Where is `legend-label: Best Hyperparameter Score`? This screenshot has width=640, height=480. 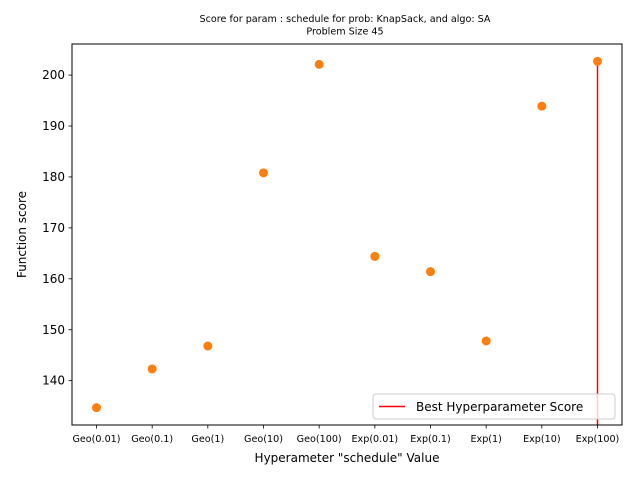 legend-label: Best Hyperparameter Score is located at coordinates (499, 407).